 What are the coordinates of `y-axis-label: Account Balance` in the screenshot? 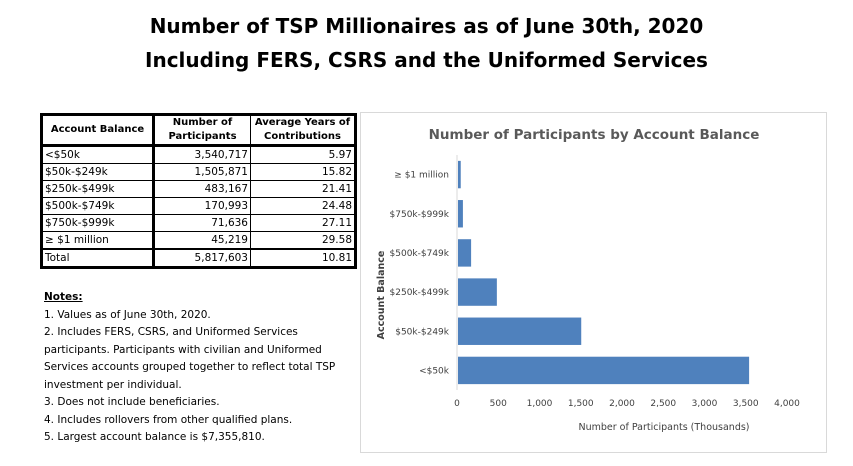 It's located at (381, 295).